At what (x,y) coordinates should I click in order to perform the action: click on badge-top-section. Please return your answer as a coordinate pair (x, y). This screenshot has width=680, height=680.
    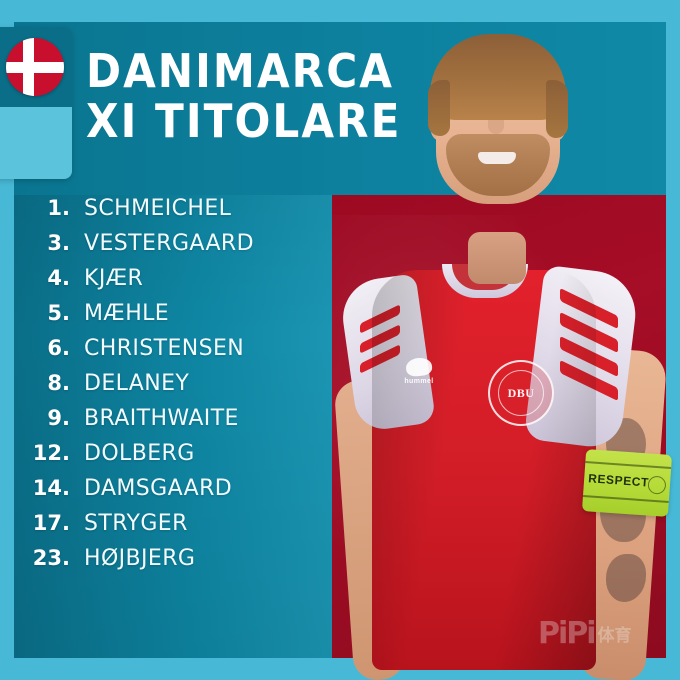
    Looking at the image, I should click on (36, 67).